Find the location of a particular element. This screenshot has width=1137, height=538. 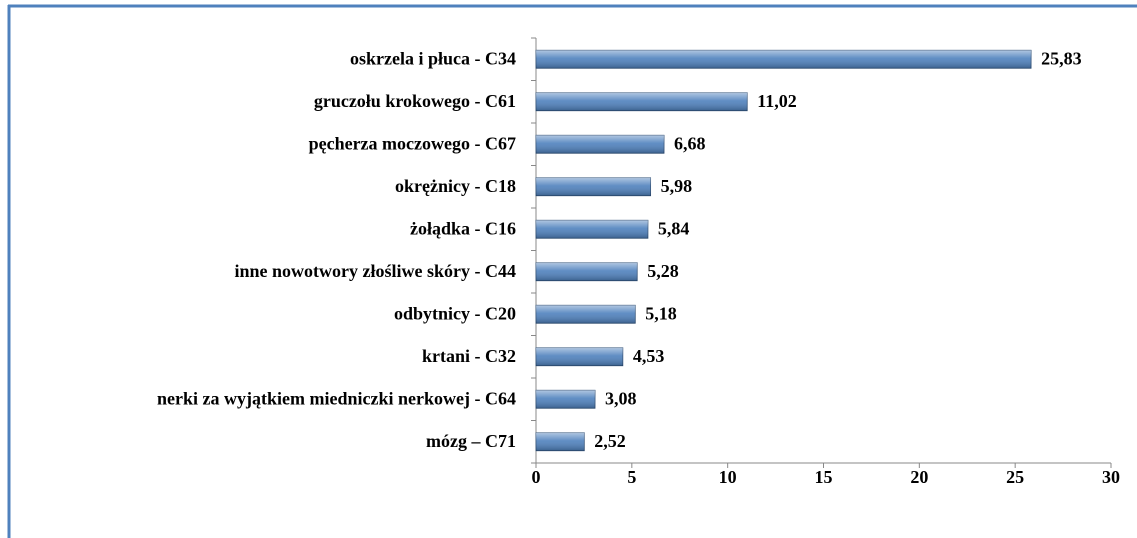

value-label: 4,53 is located at coordinates (649, 356).